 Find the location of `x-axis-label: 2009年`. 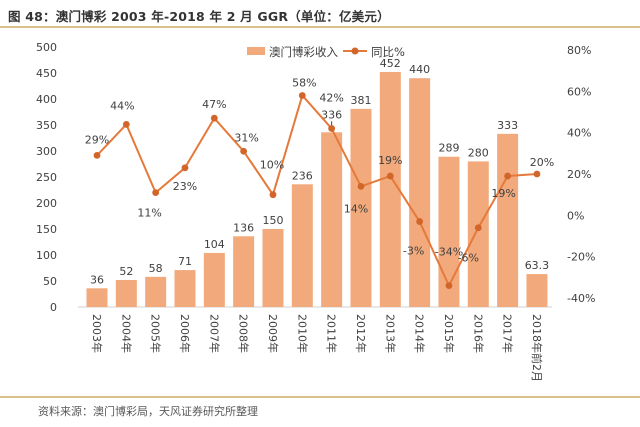

x-axis-label: 2009年 is located at coordinates (273, 333).